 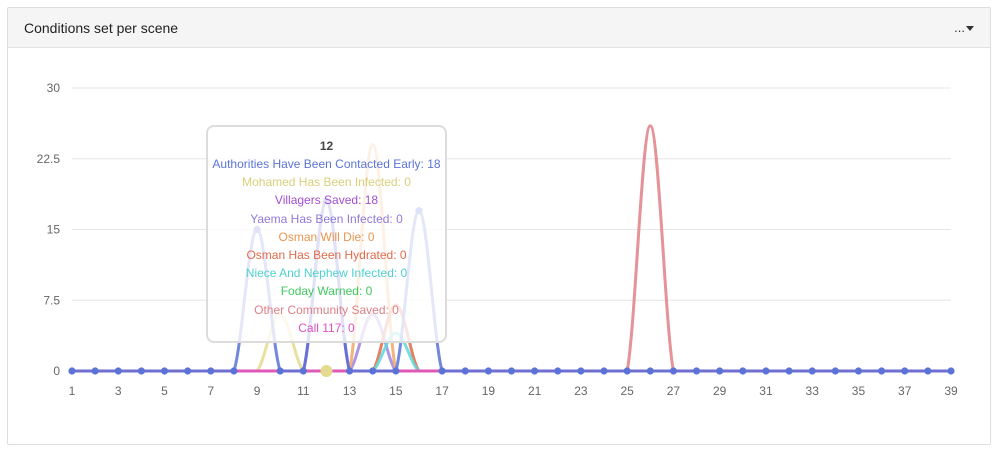 I want to click on tooltip-line: Villagers Saved: 18, so click(x=326, y=200).